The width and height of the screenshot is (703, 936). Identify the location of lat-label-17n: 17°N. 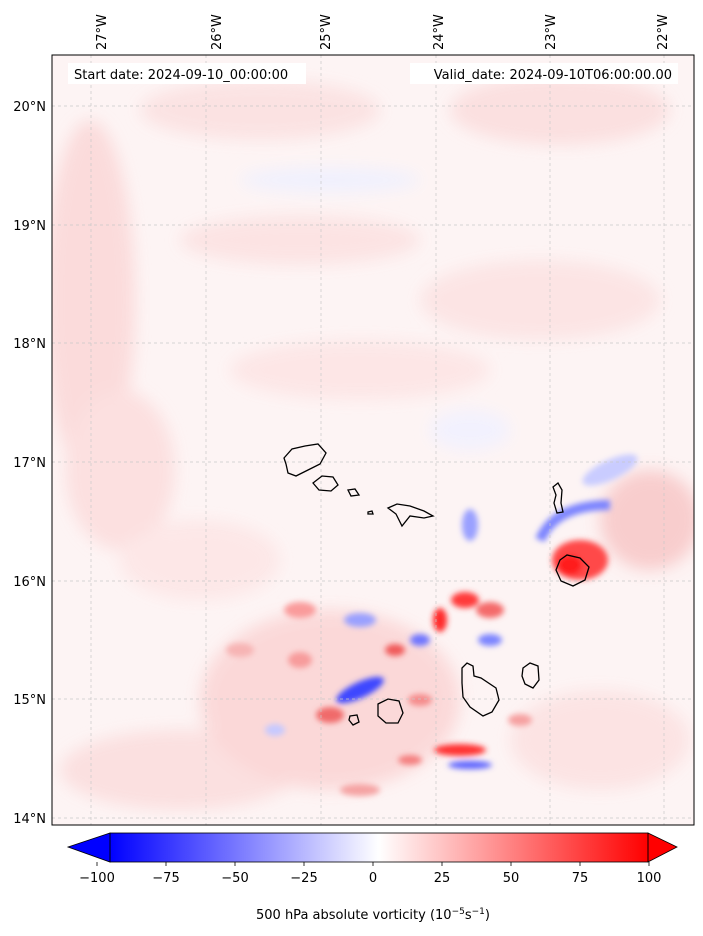
(29, 463).